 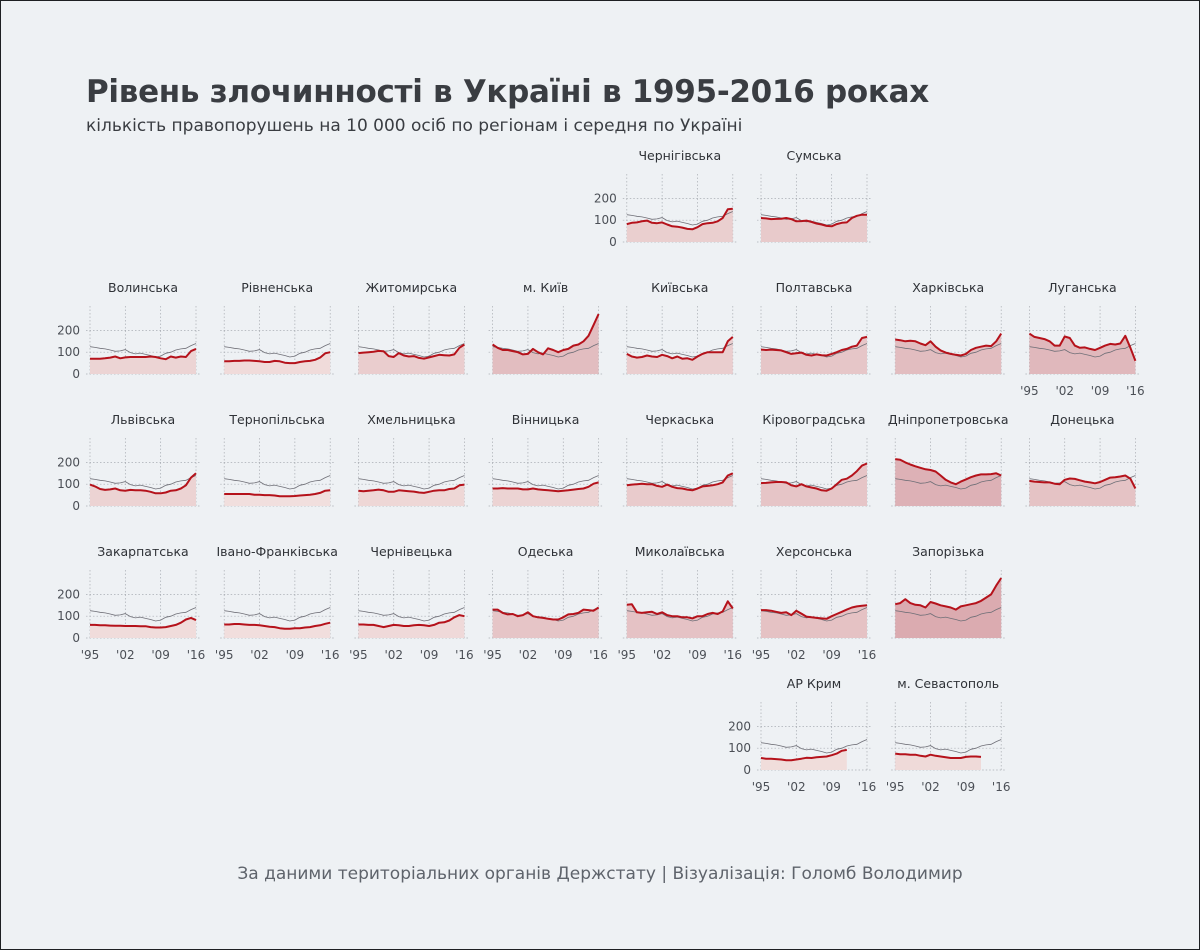 What do you see at coordinates (277, 287) in the screenshot?
I see `region-label: Рівненська` at bounding box center [277, 287].